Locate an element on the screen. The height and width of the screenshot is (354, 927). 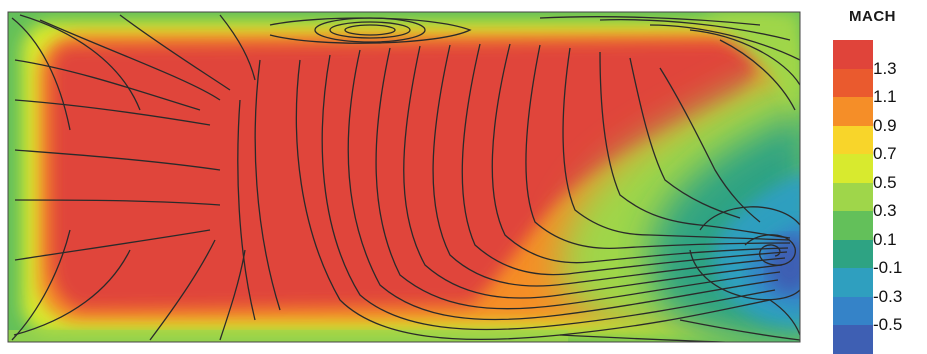
legend-label: 0.1 is located at coordinates (885, 239).